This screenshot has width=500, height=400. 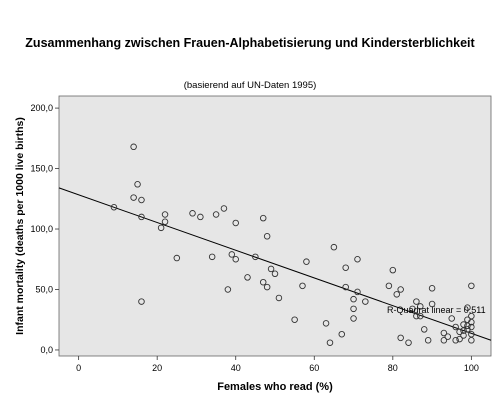 What do you see at coordinates (41, 169) in the screenshot?
I see `y-tick-label: 150,0` at bounding box center [41, 169].